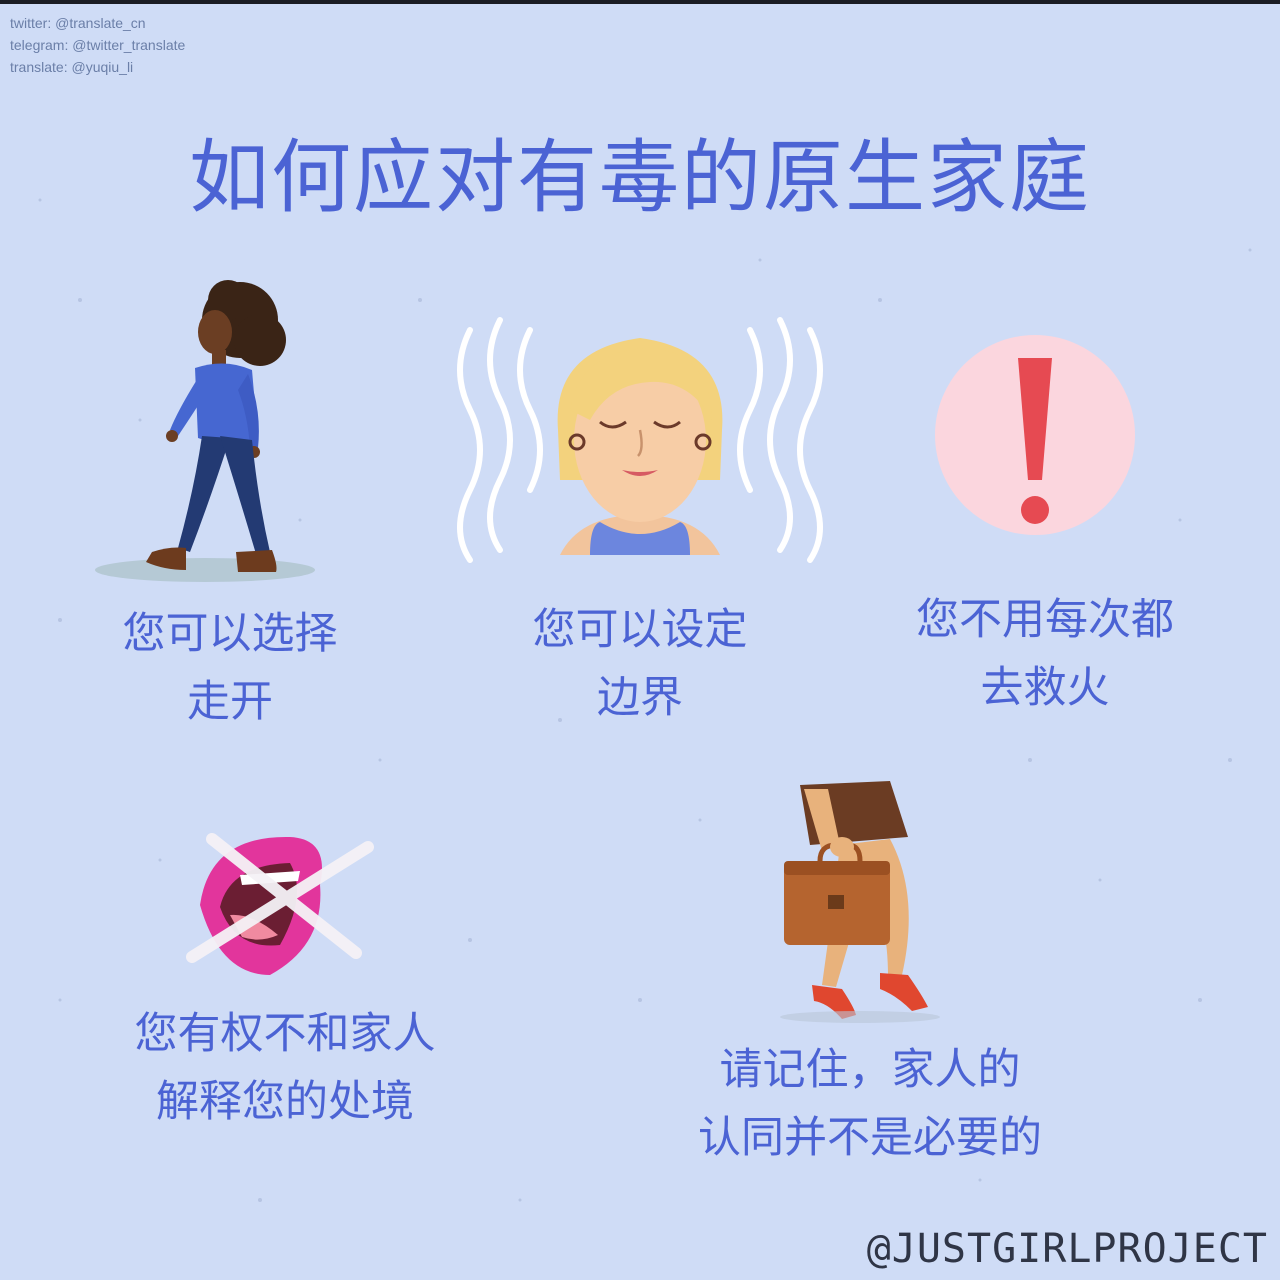  I want to click on item-explain-line1: 您有权不和家人, so click(285, 1034).